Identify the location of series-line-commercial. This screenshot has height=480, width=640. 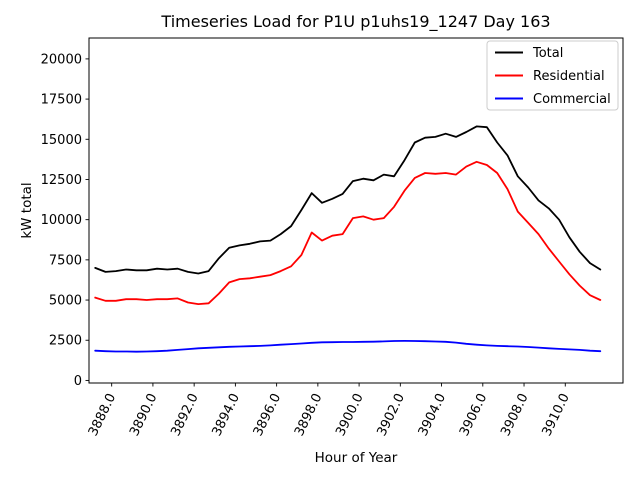
(348, 346).